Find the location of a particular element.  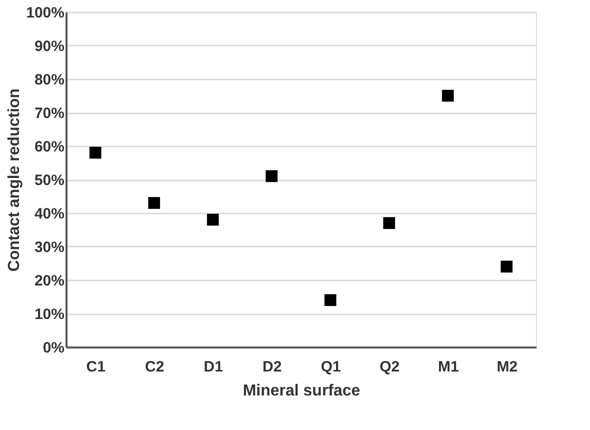

y-tick-label: 0% is located at coordinates (53, 348).